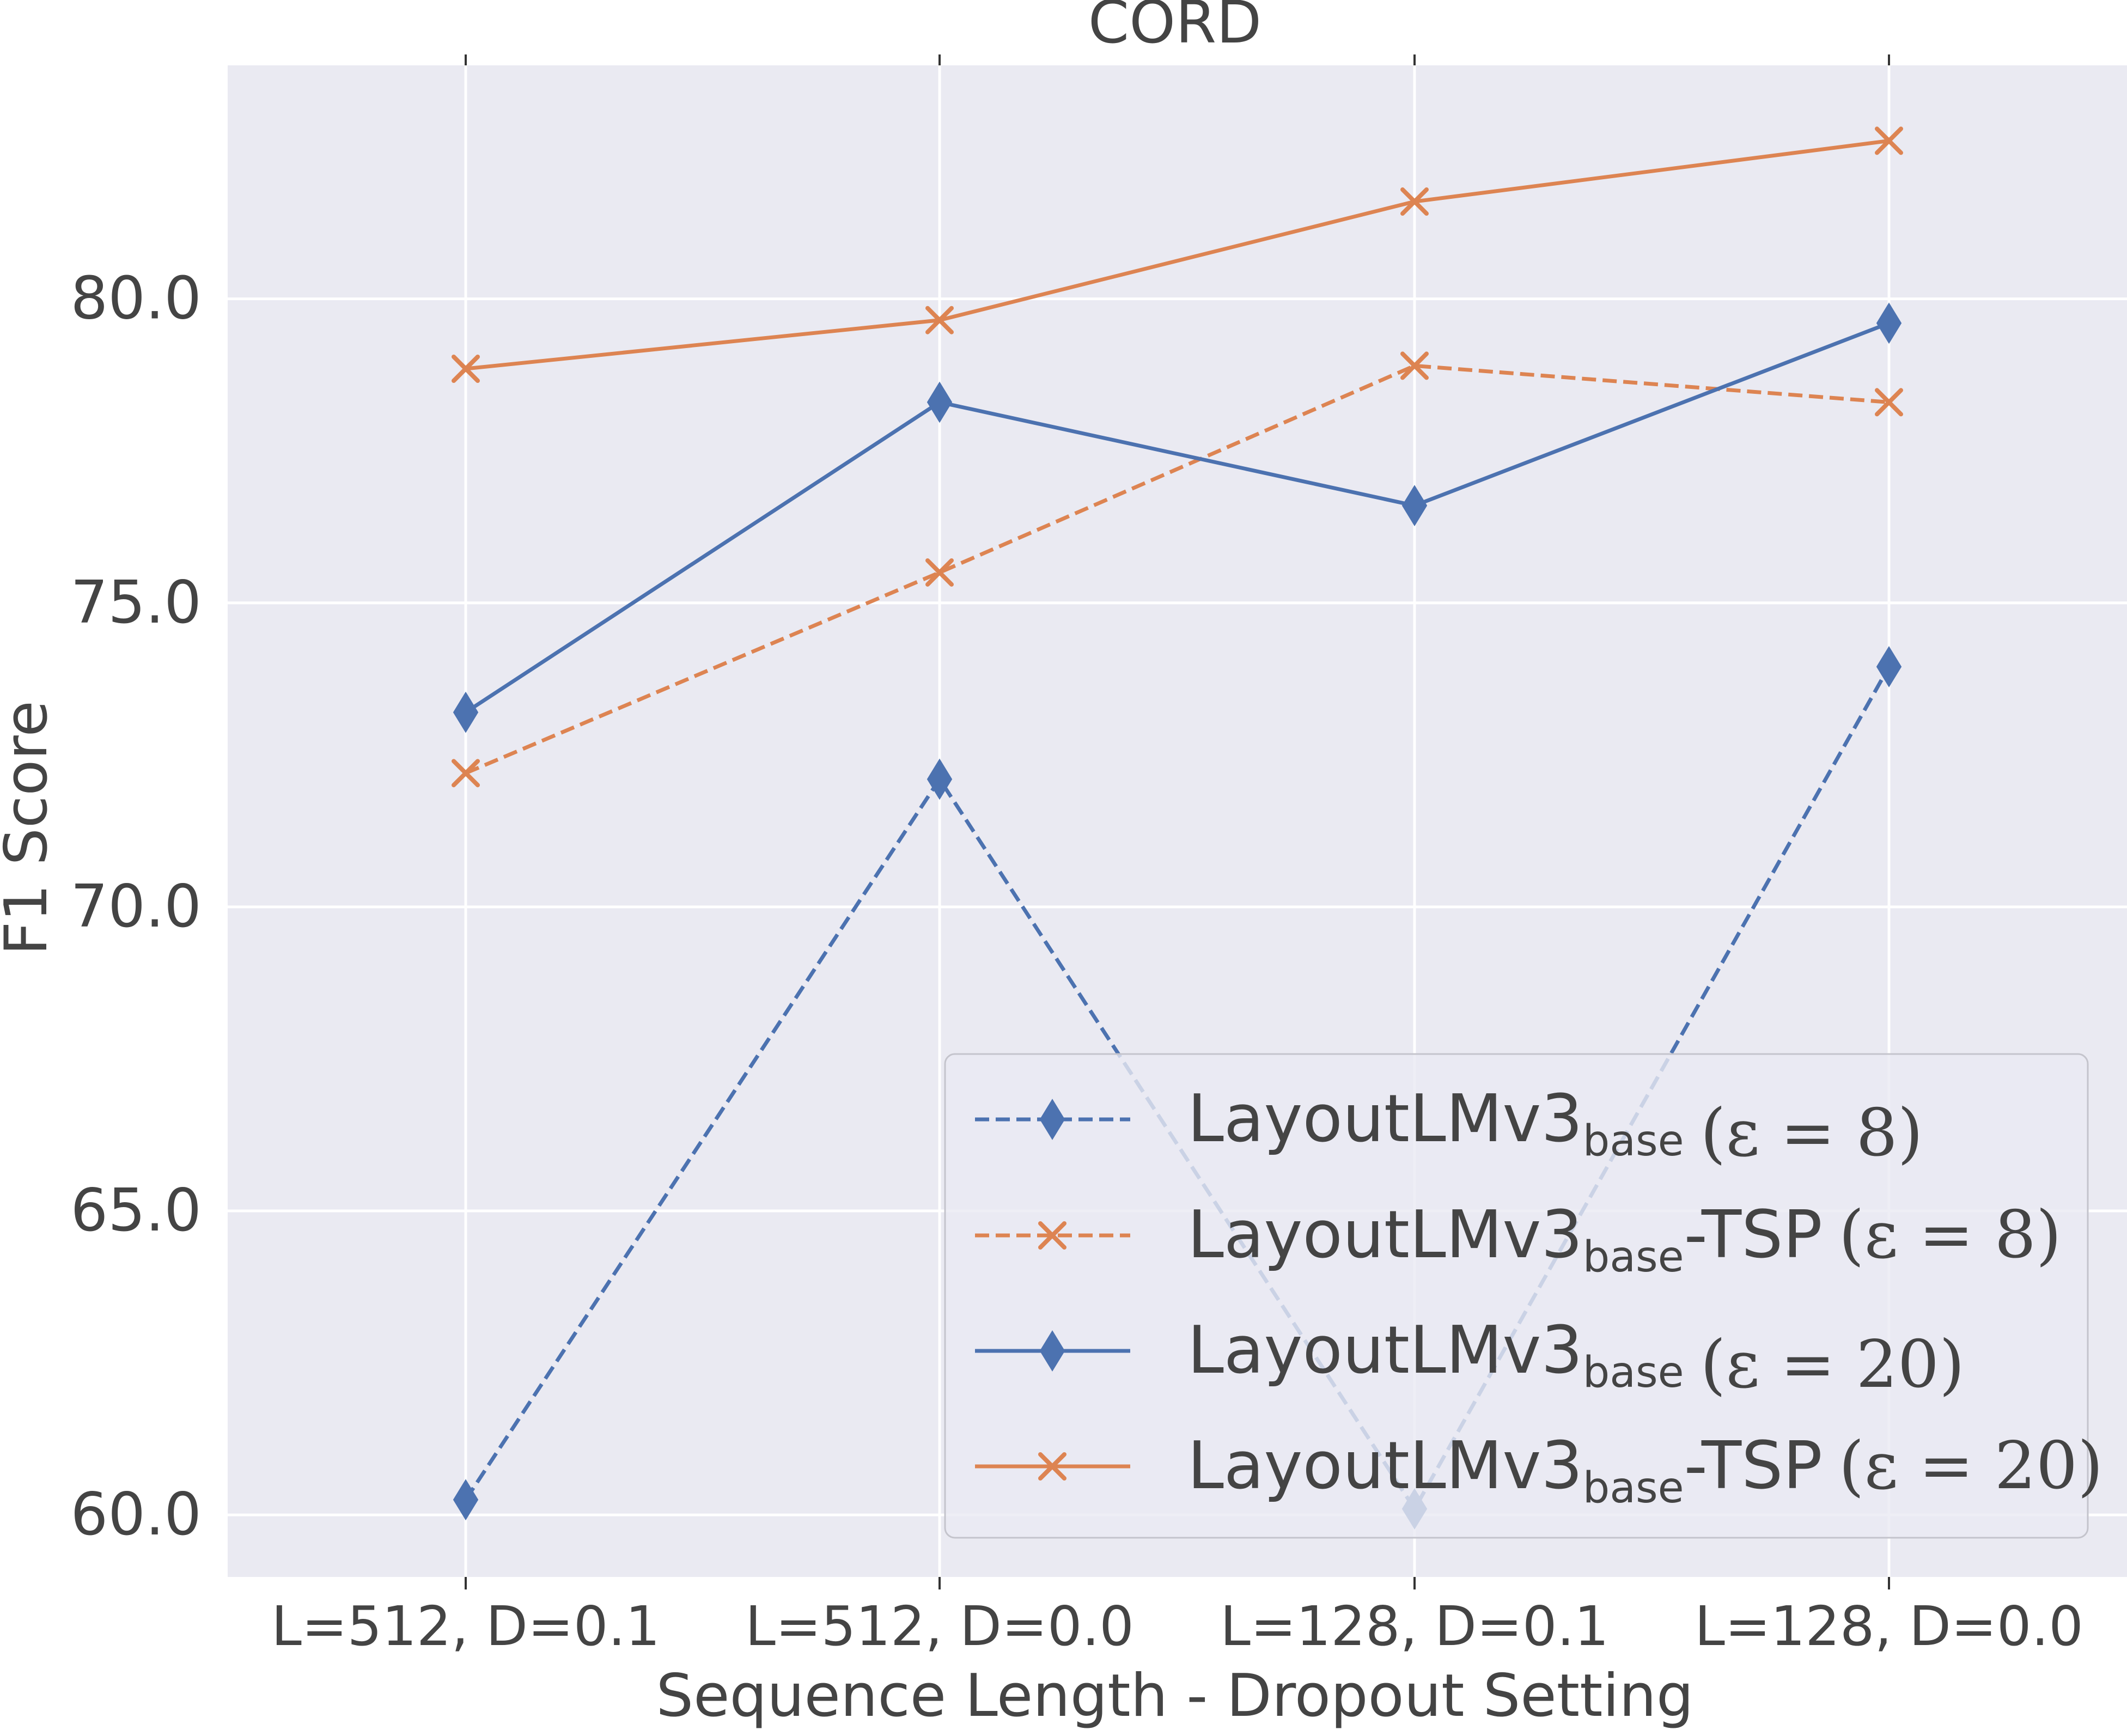 The width and height of the screenshot is (2127, 1736). Describe the element at coordinates (136, 299) in the screenshot. I see `y-tick-label: 80.0` at that location.